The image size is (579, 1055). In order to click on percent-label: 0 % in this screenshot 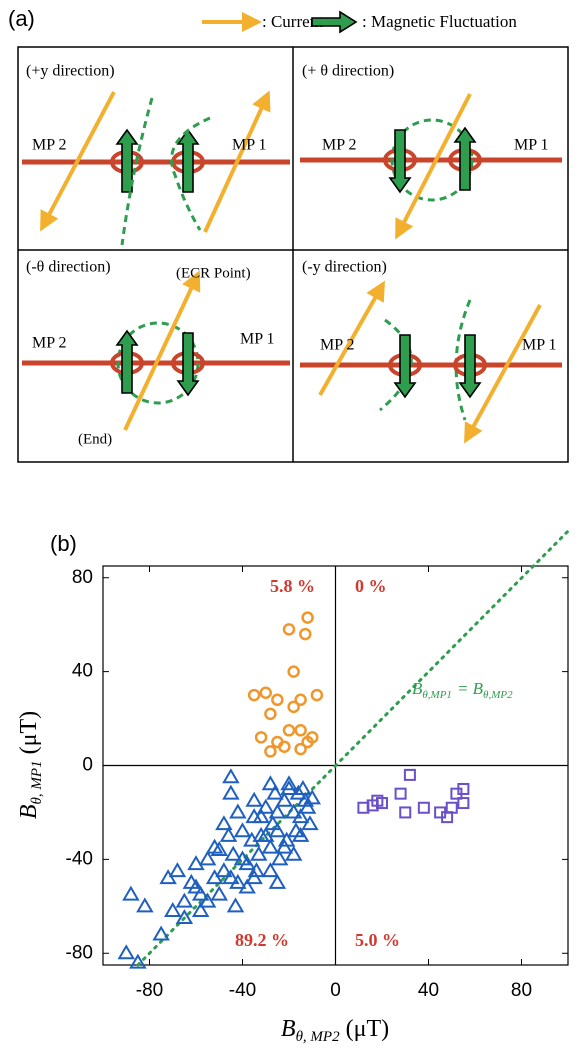, I will do `click(371, 586)`.